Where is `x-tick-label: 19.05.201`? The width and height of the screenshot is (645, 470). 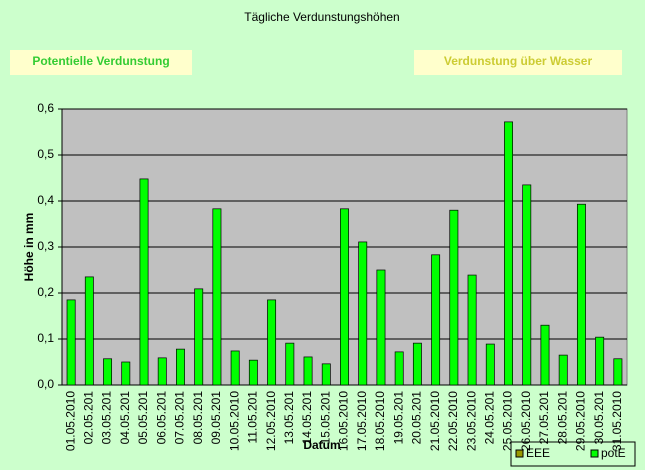 x-tick-label: 19.05.201 is located at coordinates (398, 418).